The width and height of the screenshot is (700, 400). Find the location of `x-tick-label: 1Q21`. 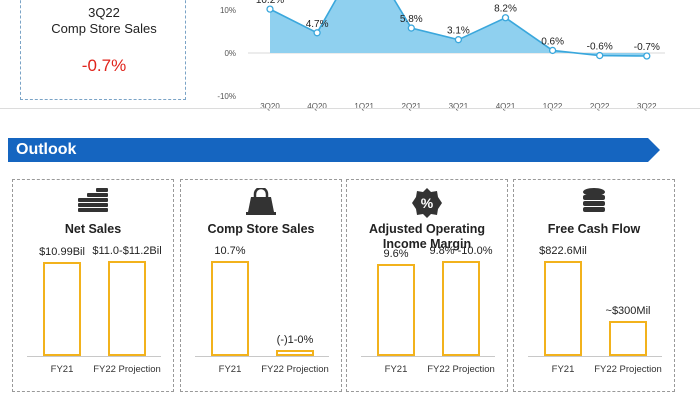

x-tick-label: 1Q21 is located at coordinates (364, 106).